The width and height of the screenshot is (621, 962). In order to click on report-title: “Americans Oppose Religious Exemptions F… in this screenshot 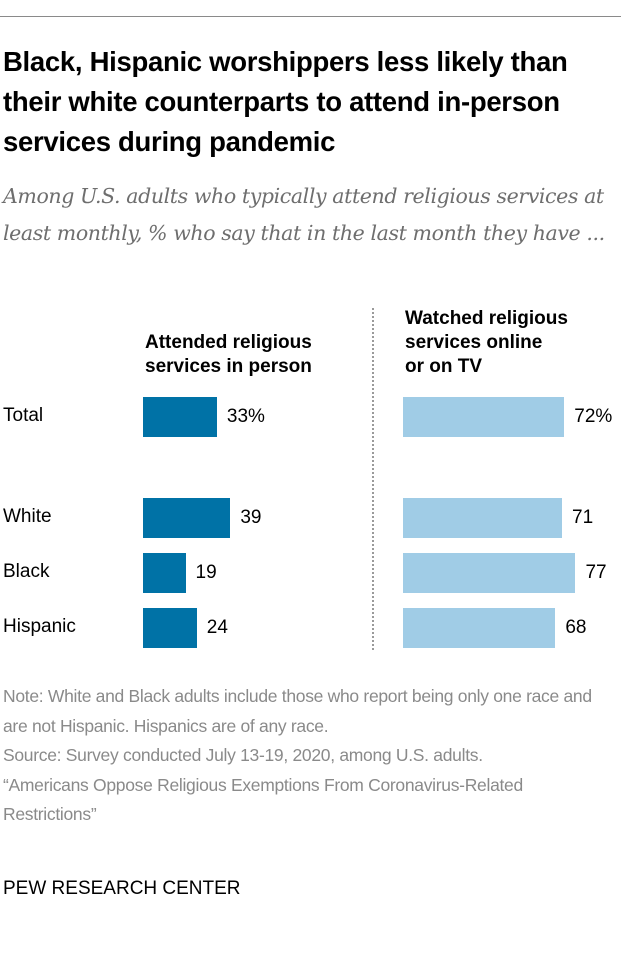, I will do `click(263, 799)`.